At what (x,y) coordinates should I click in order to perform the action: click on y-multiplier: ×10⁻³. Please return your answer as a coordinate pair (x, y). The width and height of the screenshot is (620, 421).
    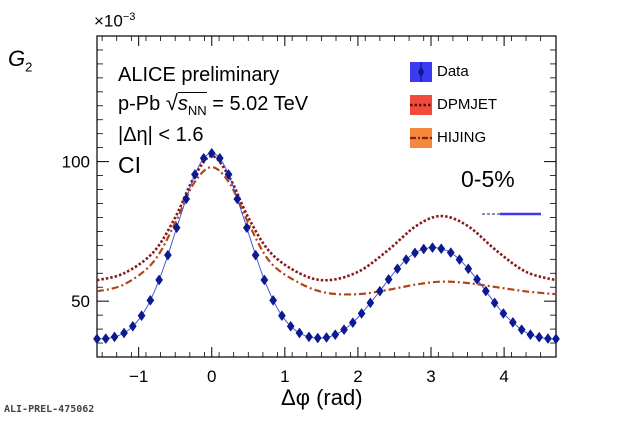
    Looking at the image, I should click on (115, 21).